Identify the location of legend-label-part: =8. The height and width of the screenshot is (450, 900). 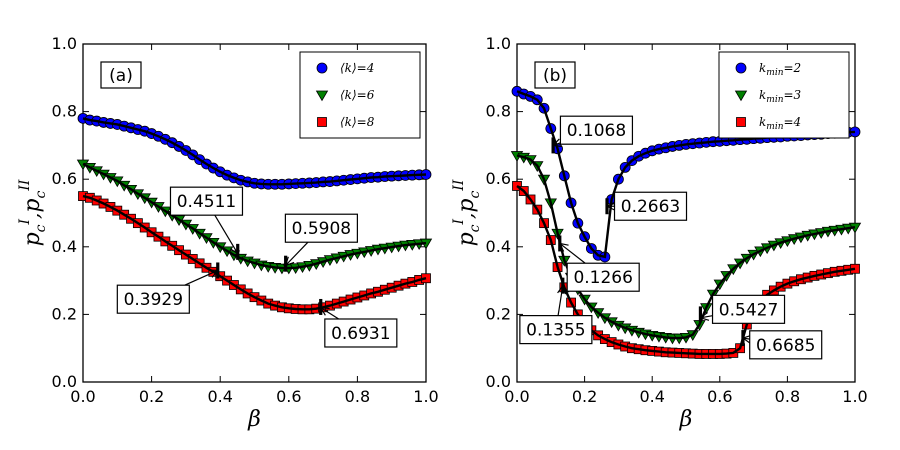
(366, 122).